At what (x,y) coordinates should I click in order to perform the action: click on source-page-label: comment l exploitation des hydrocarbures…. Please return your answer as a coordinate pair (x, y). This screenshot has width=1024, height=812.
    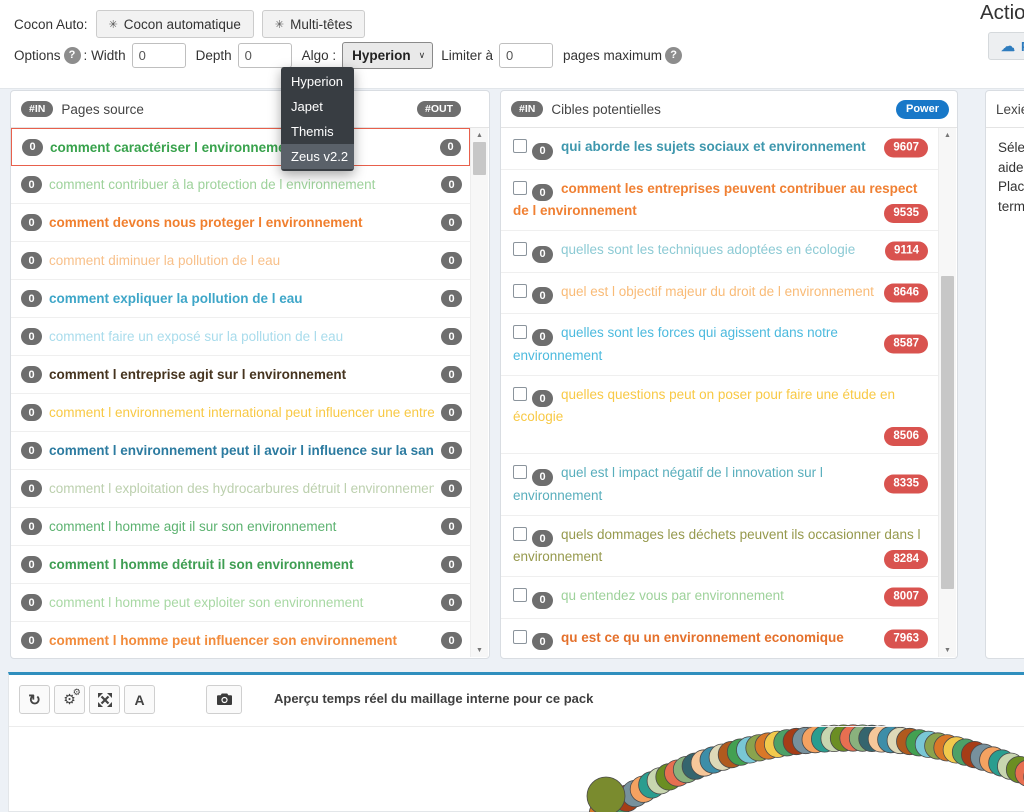
    Looking at the image, I should click on (241, 488).